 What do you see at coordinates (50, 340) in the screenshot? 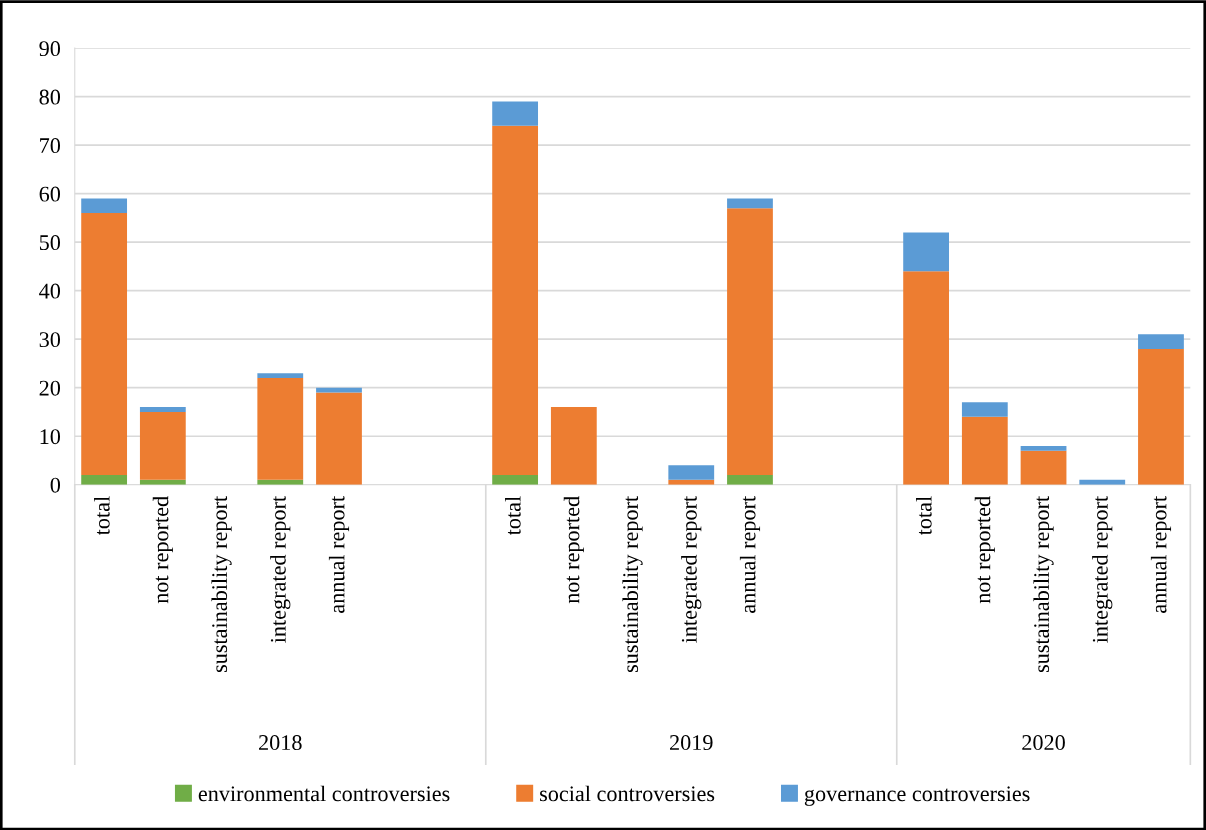
I see `y-tick-label: 30` at bounding box center [50, 340].